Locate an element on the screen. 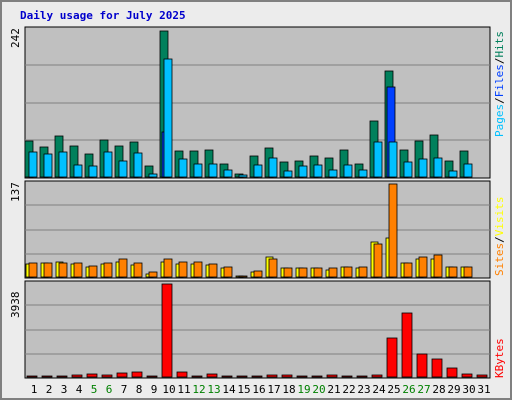 This screenshot has height=400, width=512. day-label: 31 is located at coordinates (483, 389).